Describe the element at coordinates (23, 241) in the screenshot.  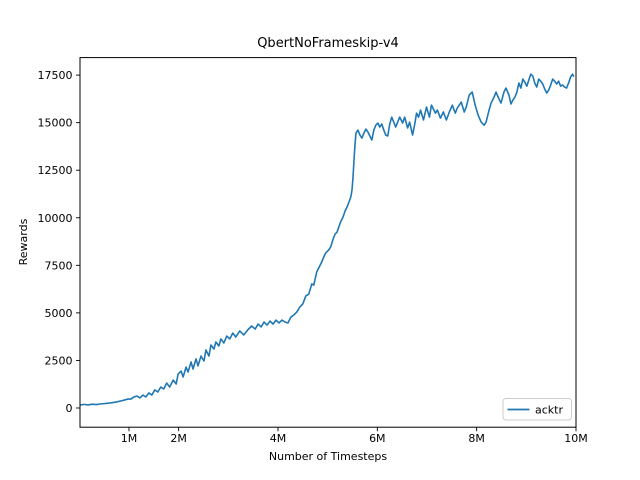
I see `y-axis-label: Rewards` at that location.